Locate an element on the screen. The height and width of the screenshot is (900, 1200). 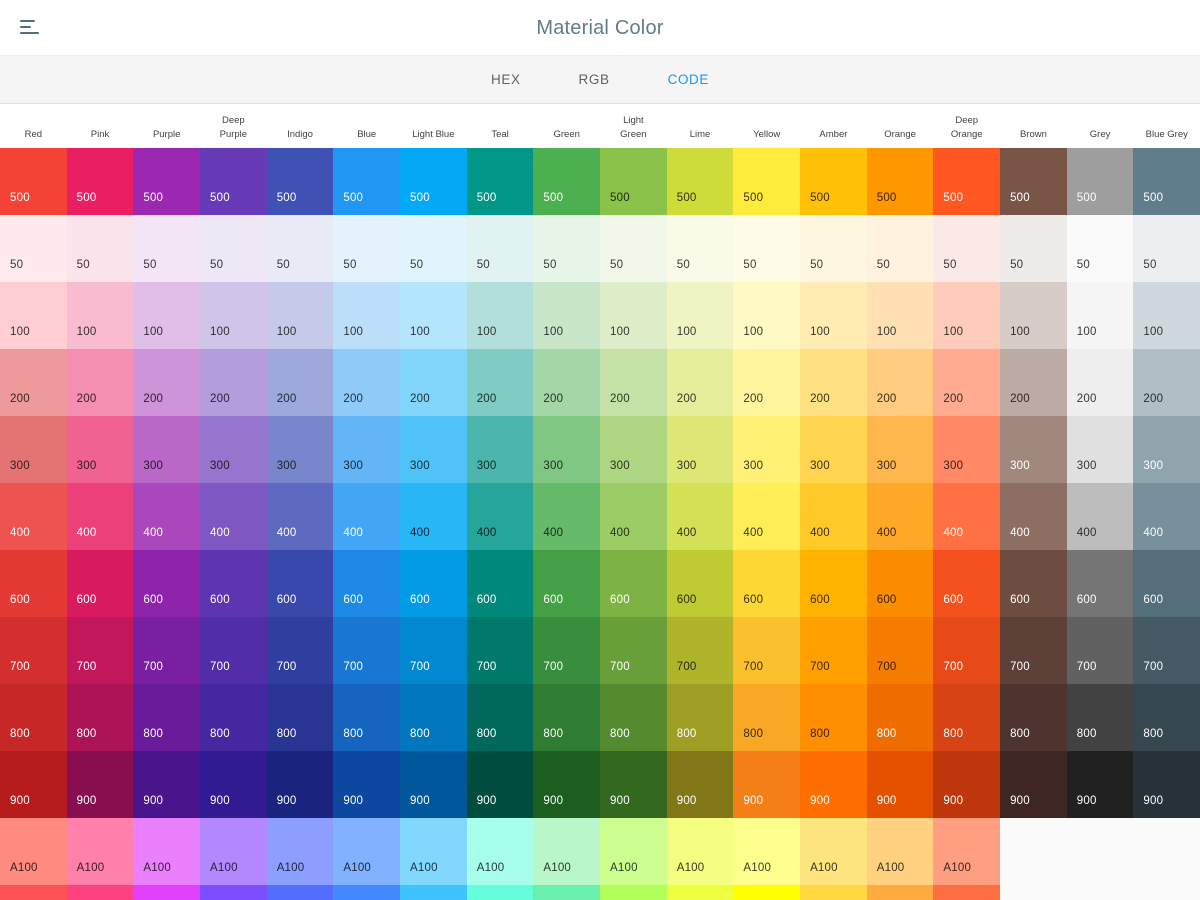
swatch-light-green-50: 50 is located at coordinates (633, 248).